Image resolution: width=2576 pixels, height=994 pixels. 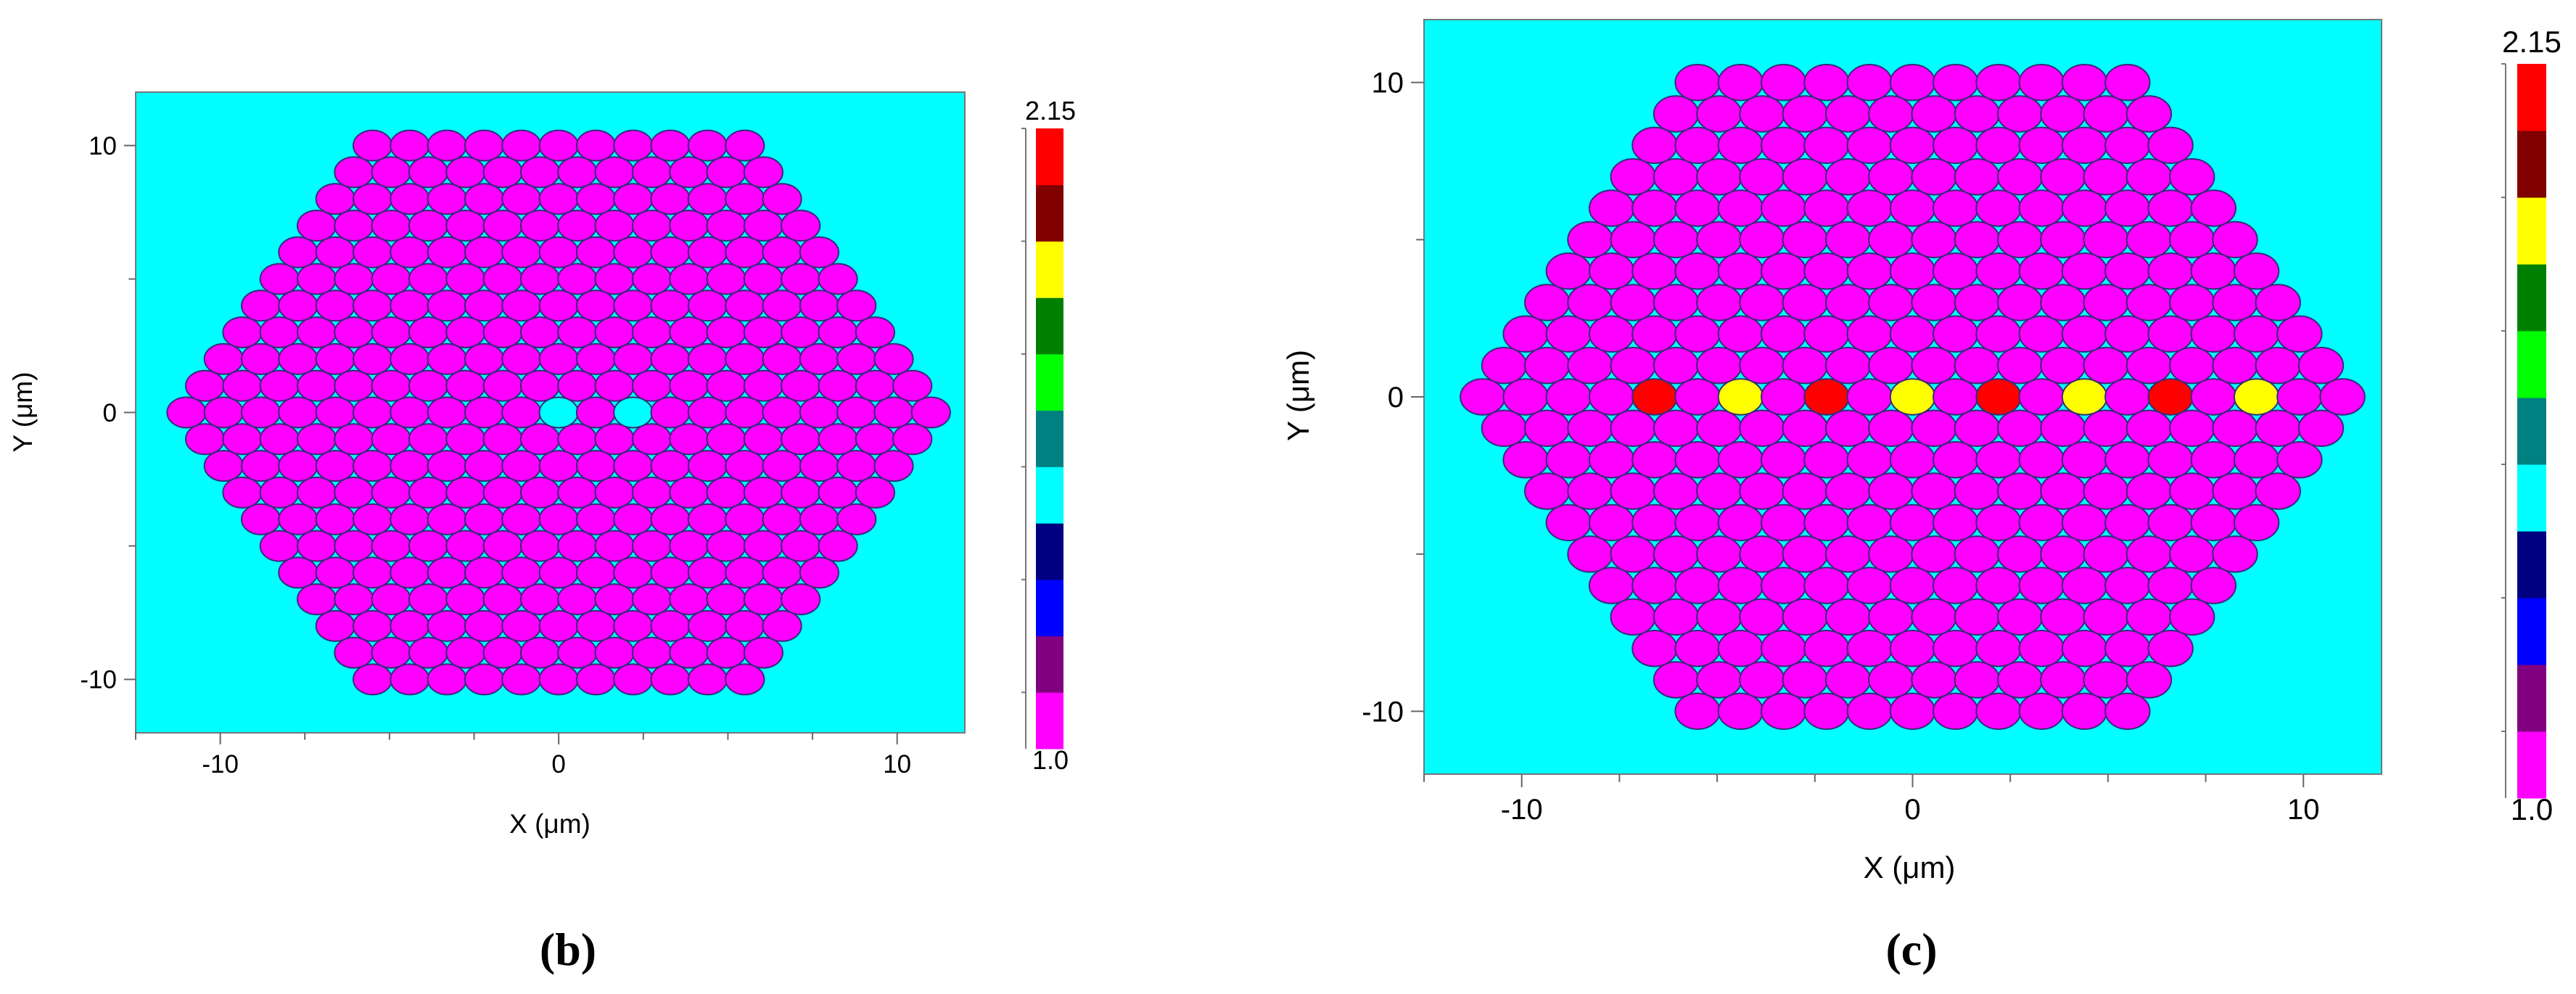 What do you see at coordinates (2084, 397) in the screenshot?
I see `defect-rod` at bounding box center [2084, 397].